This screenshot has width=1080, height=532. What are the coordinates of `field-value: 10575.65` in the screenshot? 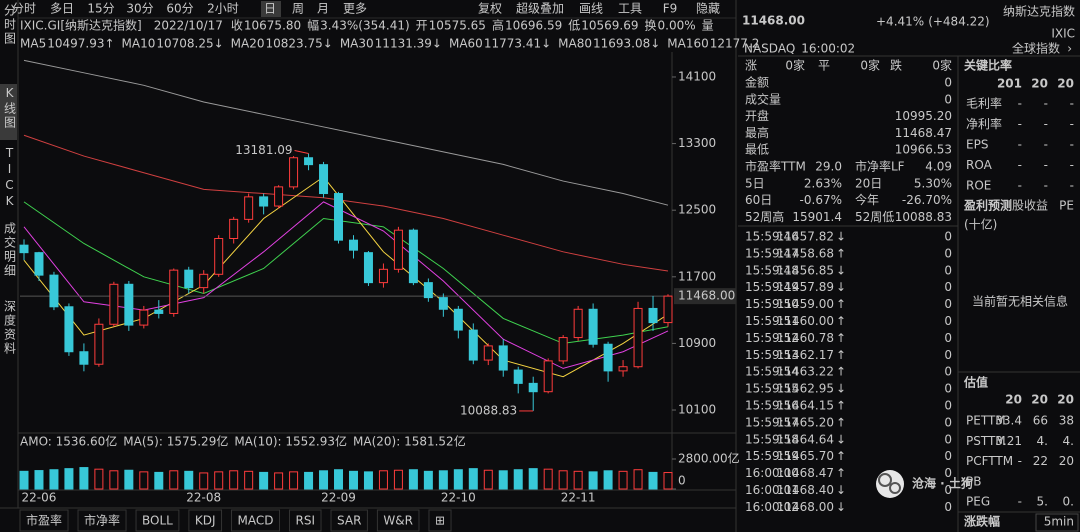 It's located at (457, 26).